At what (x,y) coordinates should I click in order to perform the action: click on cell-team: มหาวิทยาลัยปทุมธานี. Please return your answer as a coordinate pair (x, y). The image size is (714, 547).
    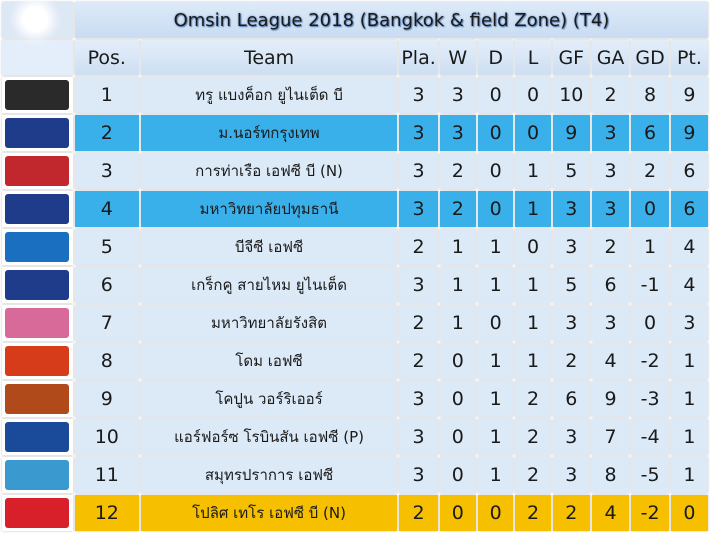
    Looking at the image, I should click on (269, 209).